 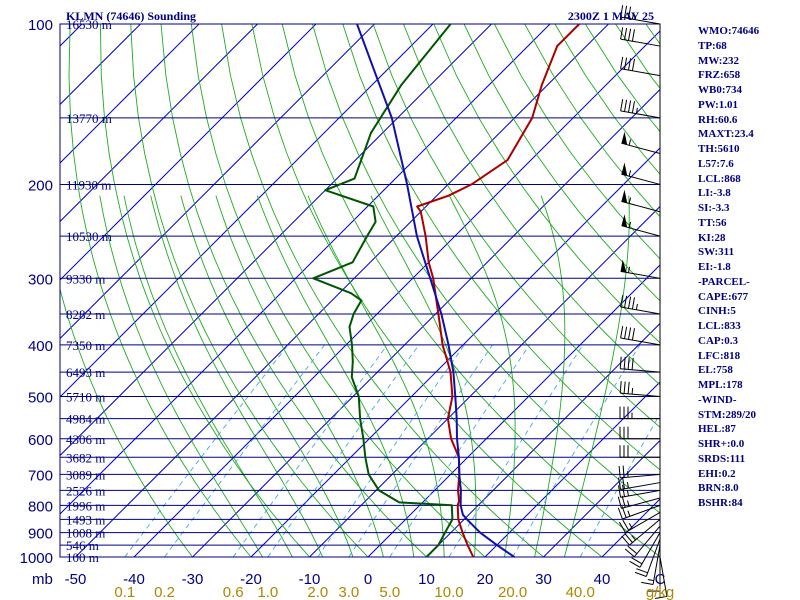 What do you see at coordinates (624, 169) in the screenshot?
I see `wind-barb-flag` at bounding box center [624, 169].